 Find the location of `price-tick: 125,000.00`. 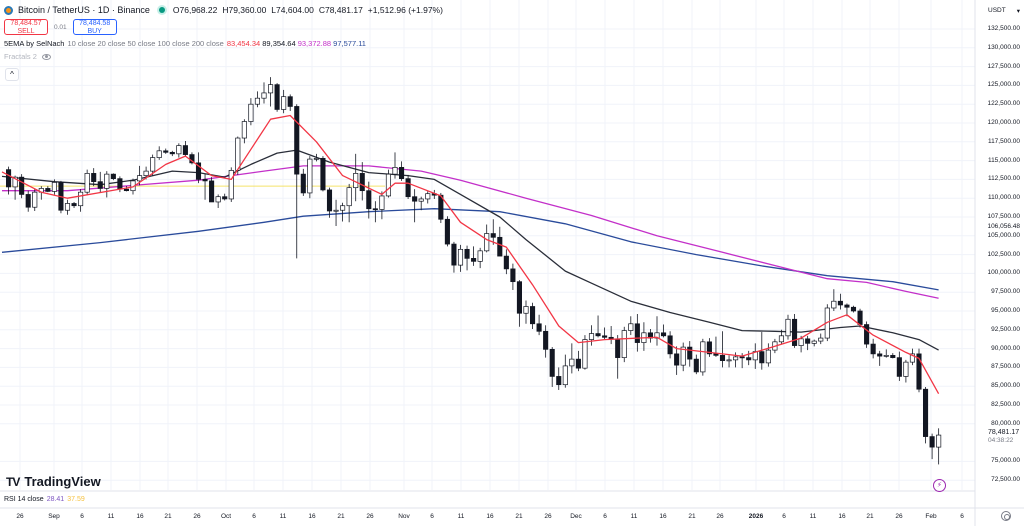

price-tick: 125,000.00 is located at coordinates (1003, 85).